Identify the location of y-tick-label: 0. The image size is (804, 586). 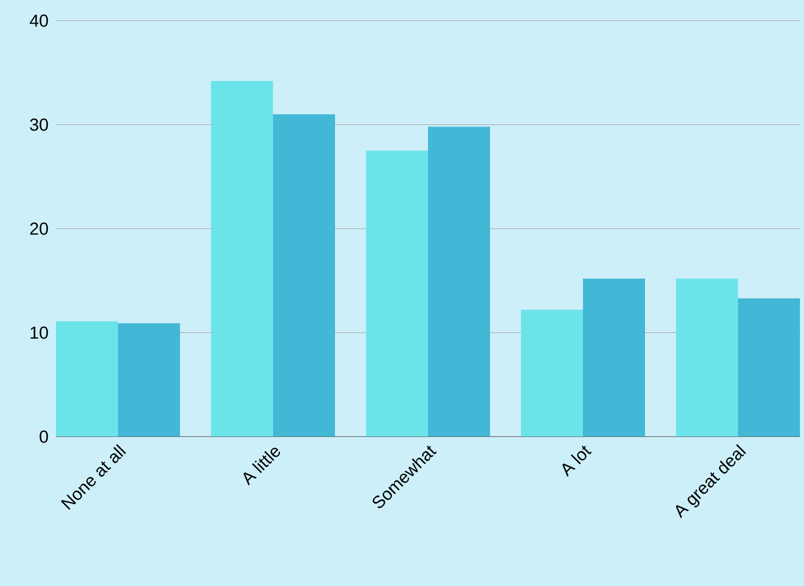
(44, 436).